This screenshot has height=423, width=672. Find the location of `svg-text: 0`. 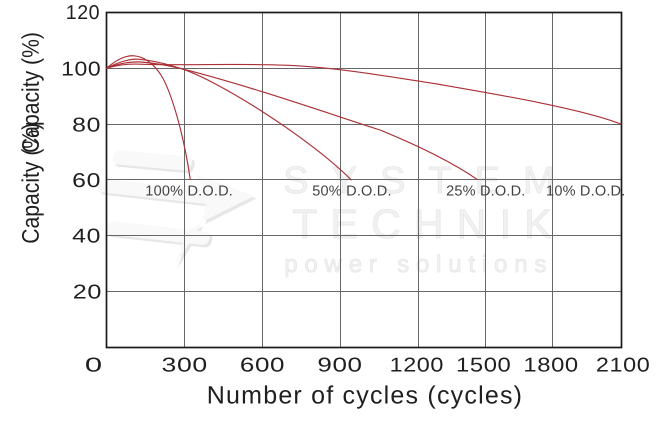

svg-text: 0 is located at coordinates (94, 366).